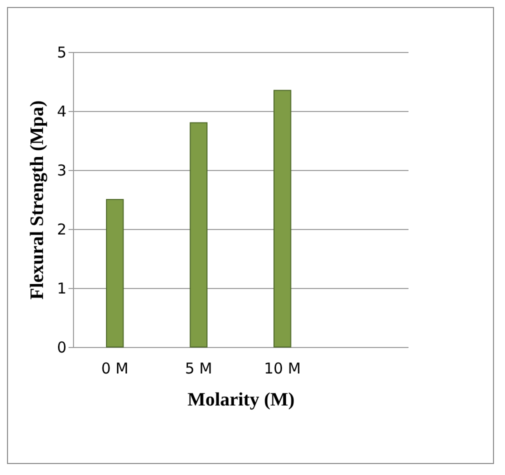 The height and width of the screenshot is (475, 505). What do you see at coordinates (37, 200) in the screenshot?
I see `y-axis-title: Flexural Strength (Mpa)` at bounding box center [37, 200].